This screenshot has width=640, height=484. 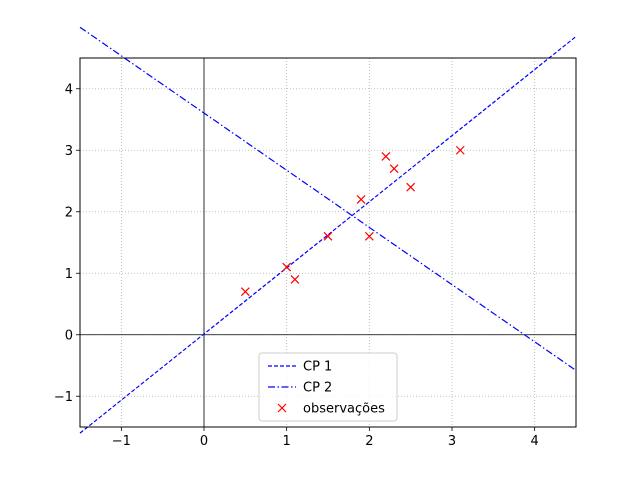 I want to click on x-tick-label: 3, so click(x=452, y=441).